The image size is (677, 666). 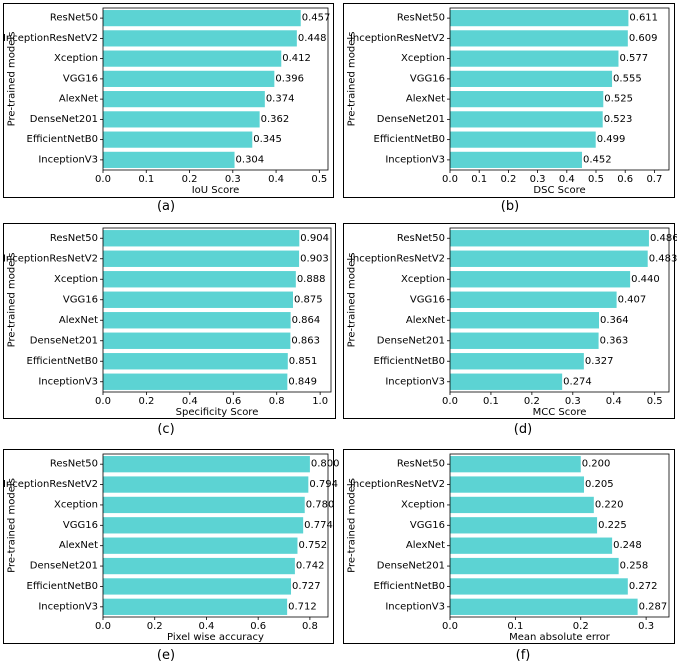 I want to click on value-label: 0.752, so click(x=312, y=545).